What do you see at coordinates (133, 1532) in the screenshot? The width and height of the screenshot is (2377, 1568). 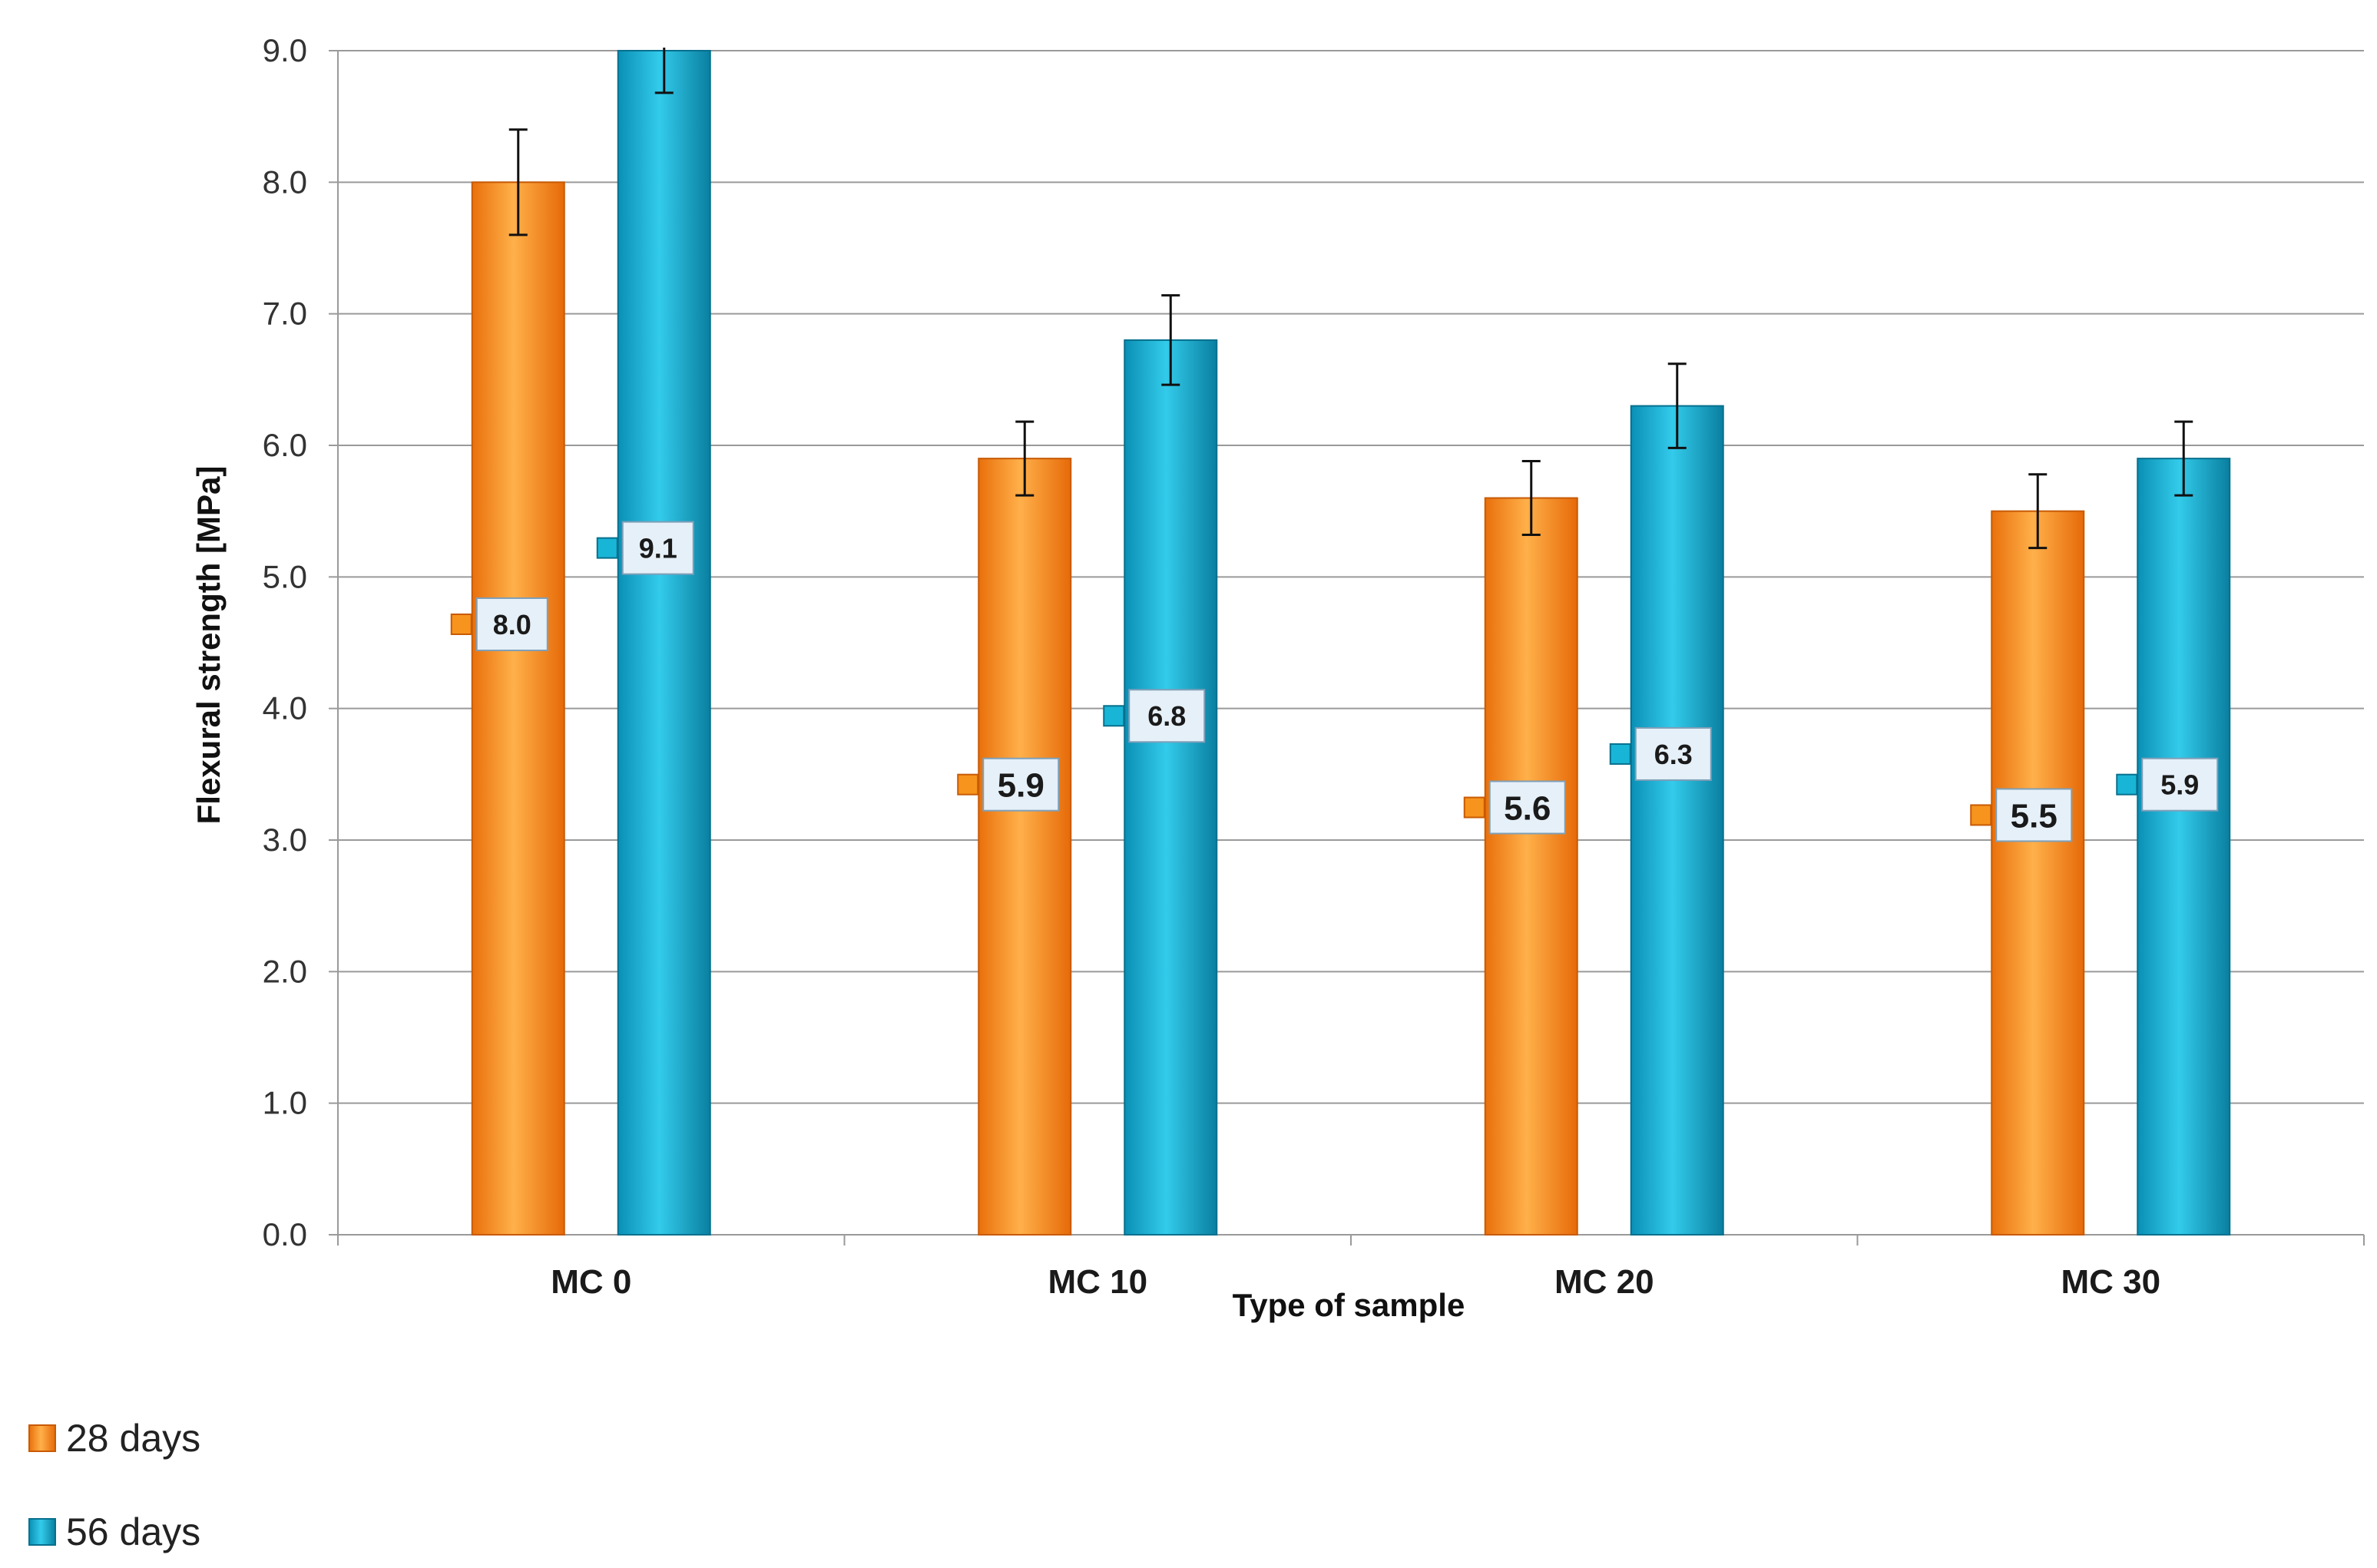 I see `svg-text: 56 days` at bounding box center [133, 1532].